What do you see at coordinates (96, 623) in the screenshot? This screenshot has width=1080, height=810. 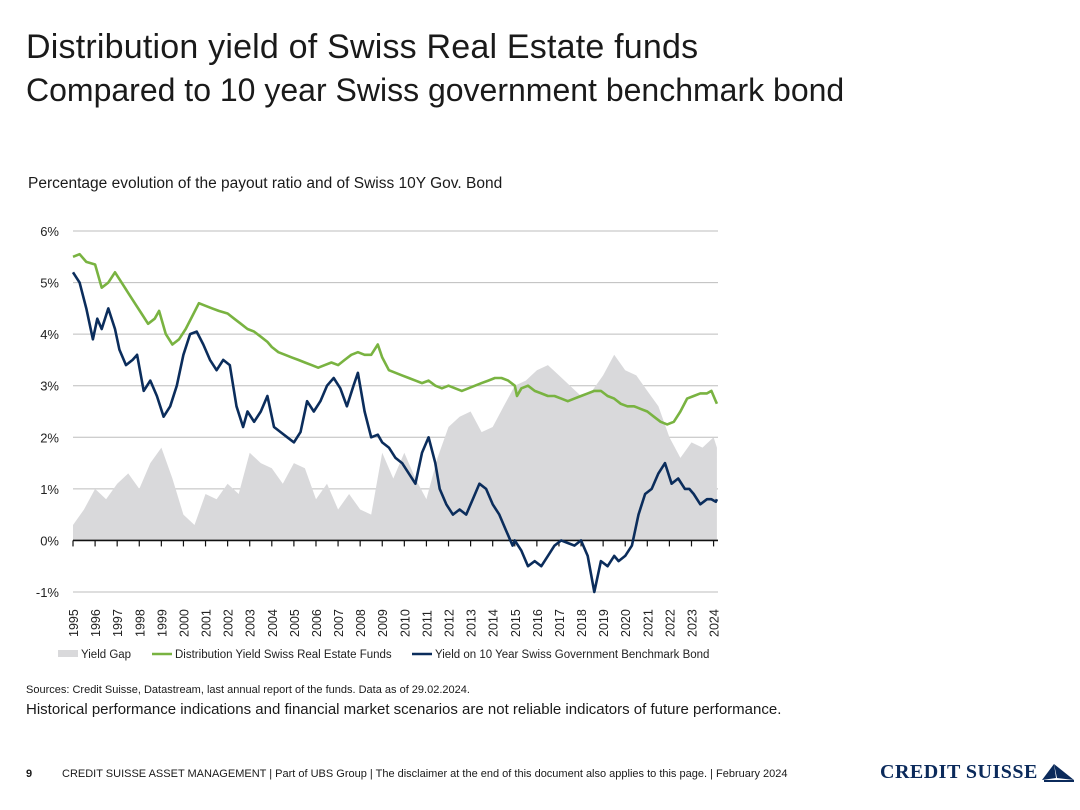 I see `x-tick-label: 1996` at bounding box center [96, 623].